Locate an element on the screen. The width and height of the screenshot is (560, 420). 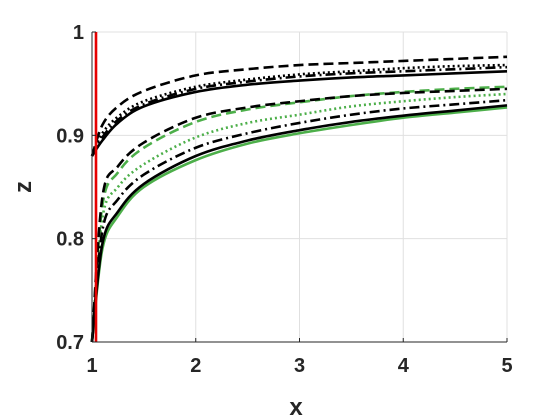
x-tick-label: 4 is located at coordinates (404, 366).